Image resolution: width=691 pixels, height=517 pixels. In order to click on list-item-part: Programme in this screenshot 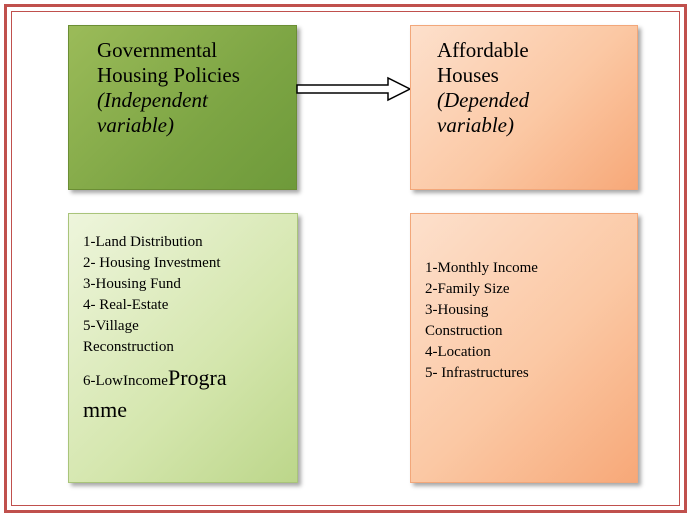, I will do `click(155, 393)`.